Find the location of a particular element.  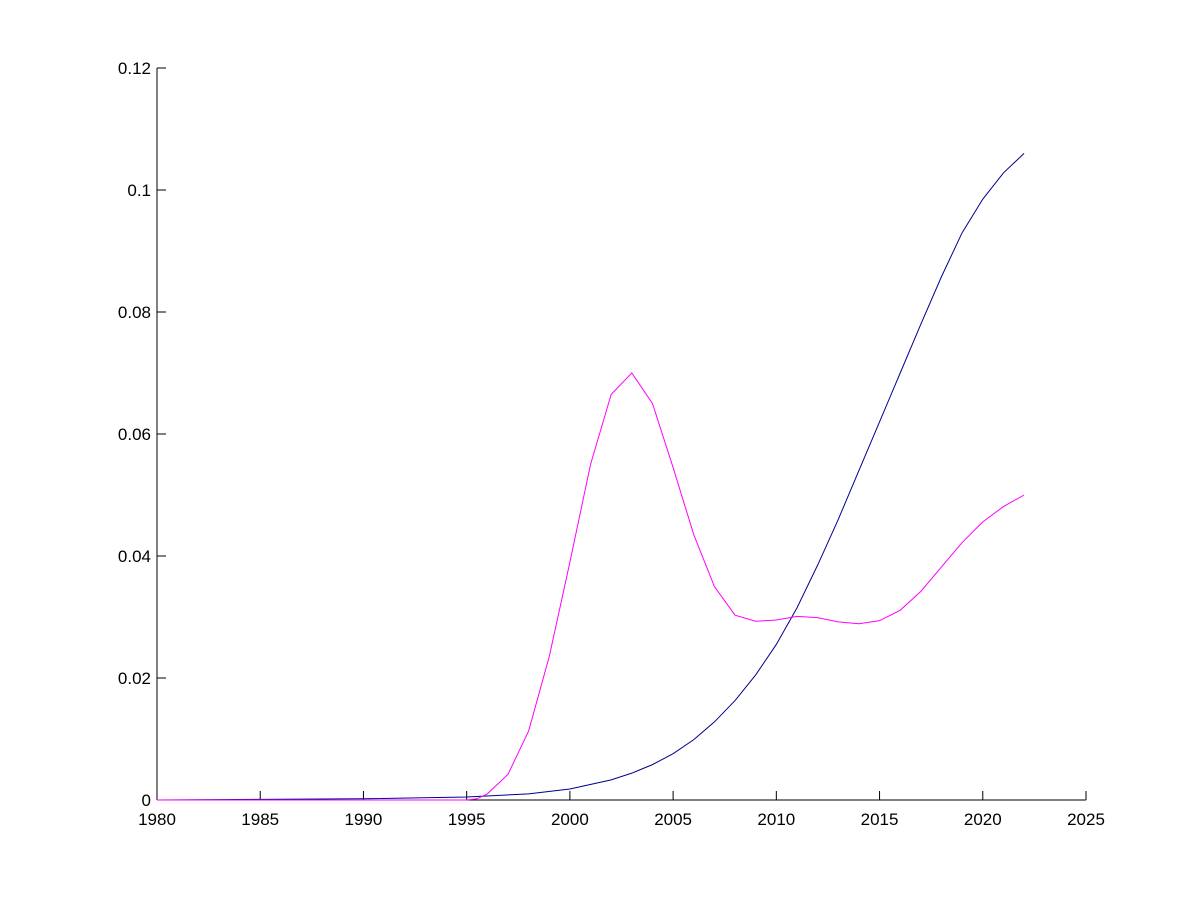

x-tick-label: 1980 is located at coordinates (157, 819).